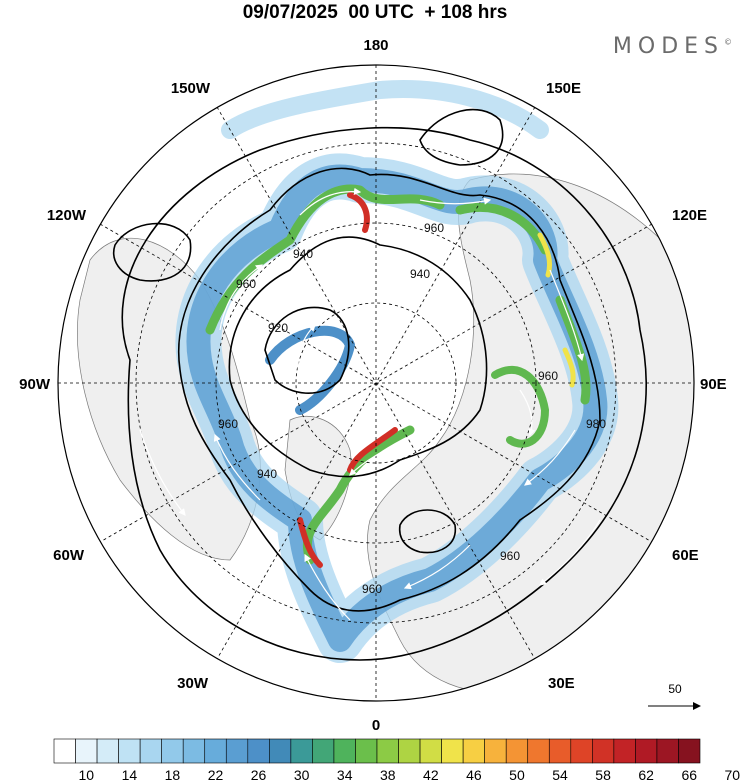  Describe the element at coordinates (173, 774) in the screenshot. I see `colorbar-tick-label: 18` at that location.